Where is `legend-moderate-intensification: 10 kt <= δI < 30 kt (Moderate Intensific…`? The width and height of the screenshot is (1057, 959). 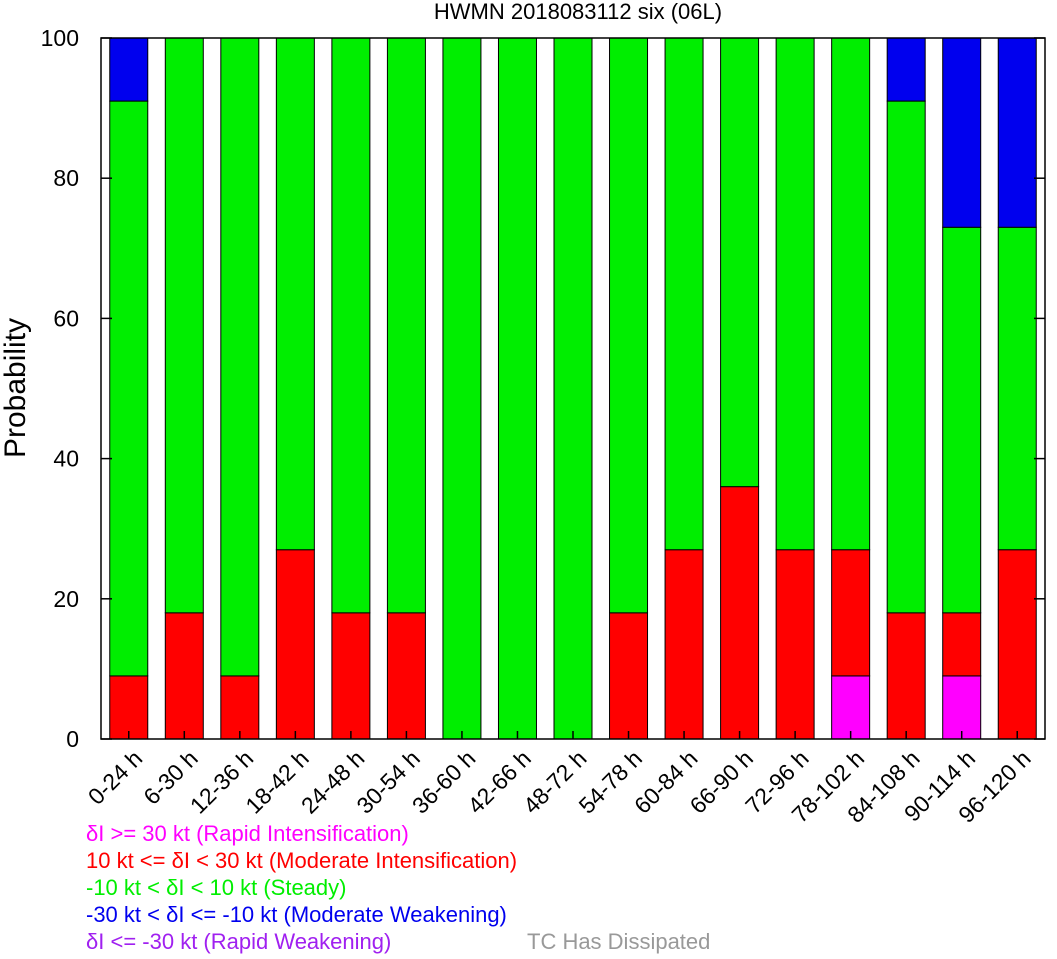
legend-moderate-intensification: 10 kt <= δI < 30 kt (Moderate Intensific… is located at coordinates (302, 860).